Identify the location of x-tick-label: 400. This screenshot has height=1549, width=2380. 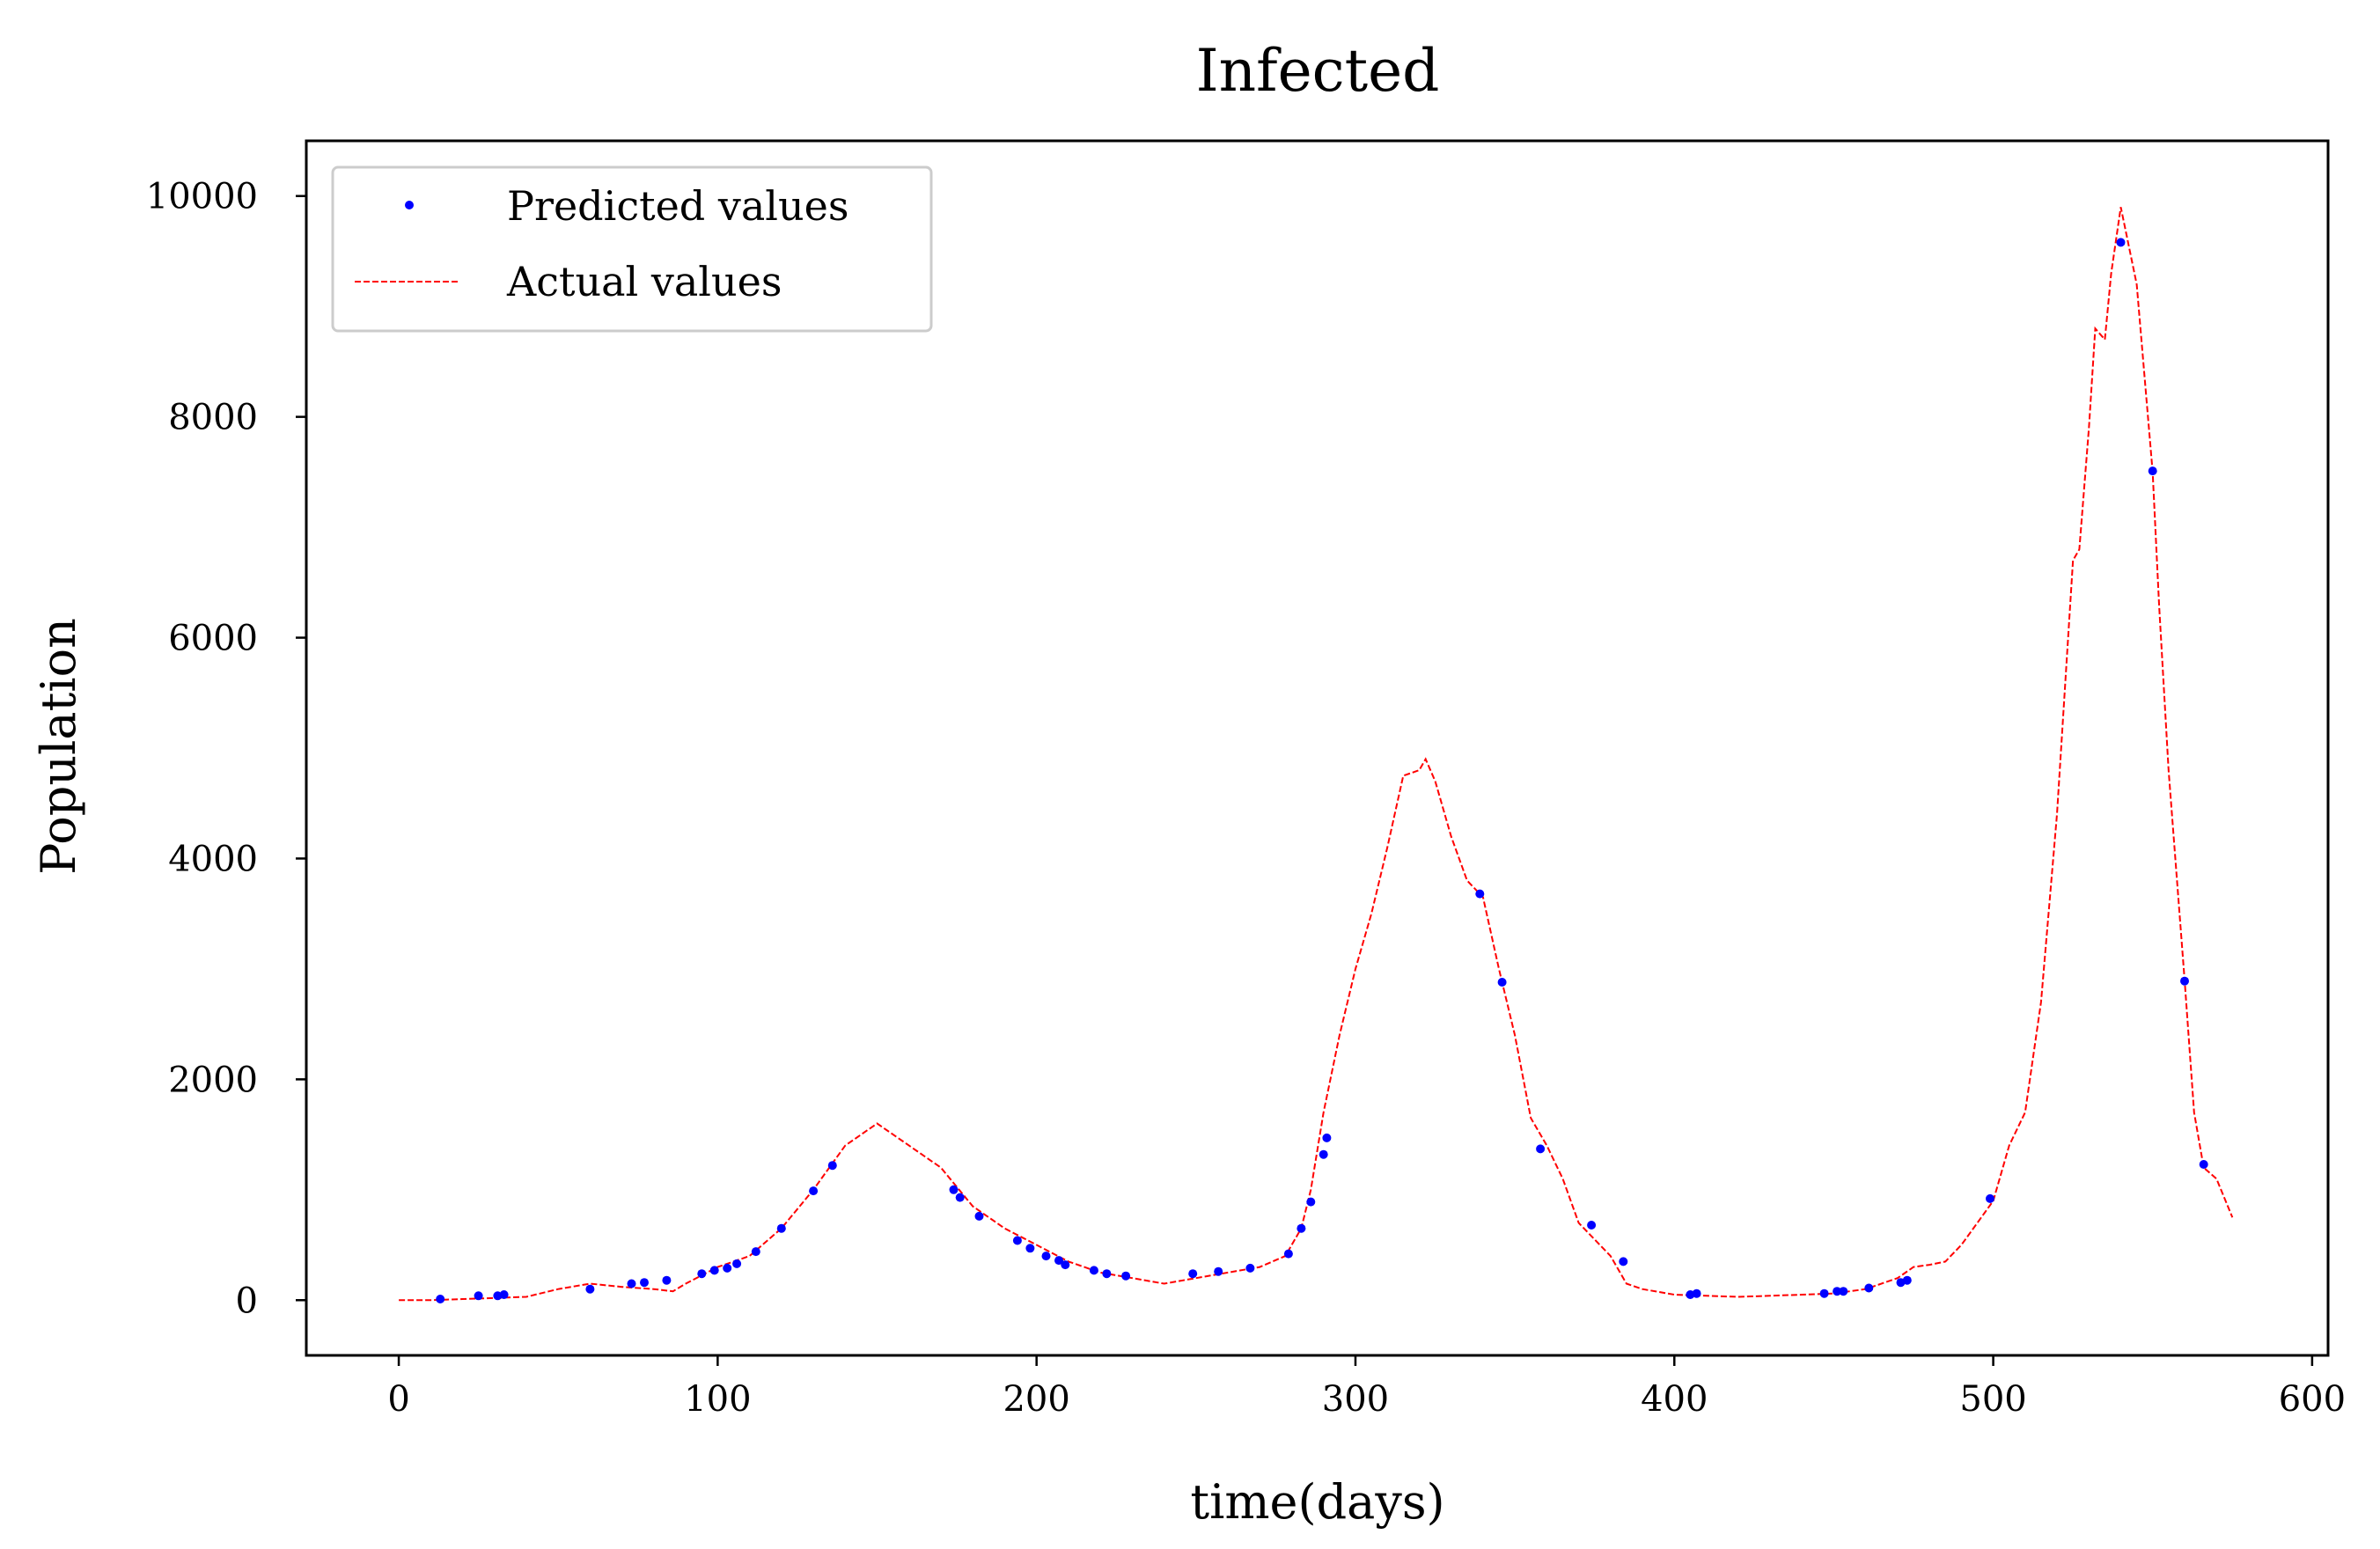
(1674, 1400).